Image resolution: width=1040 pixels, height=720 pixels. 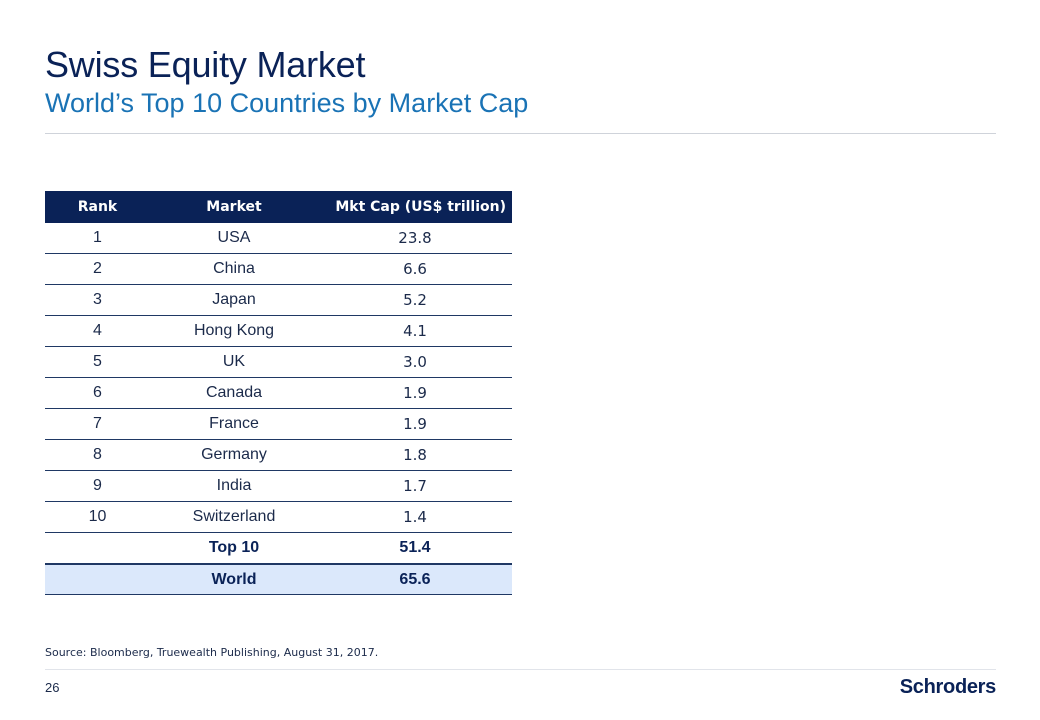 I want to click on total-mkt-cap-cell: 51.4, so click(x=415, y=547).